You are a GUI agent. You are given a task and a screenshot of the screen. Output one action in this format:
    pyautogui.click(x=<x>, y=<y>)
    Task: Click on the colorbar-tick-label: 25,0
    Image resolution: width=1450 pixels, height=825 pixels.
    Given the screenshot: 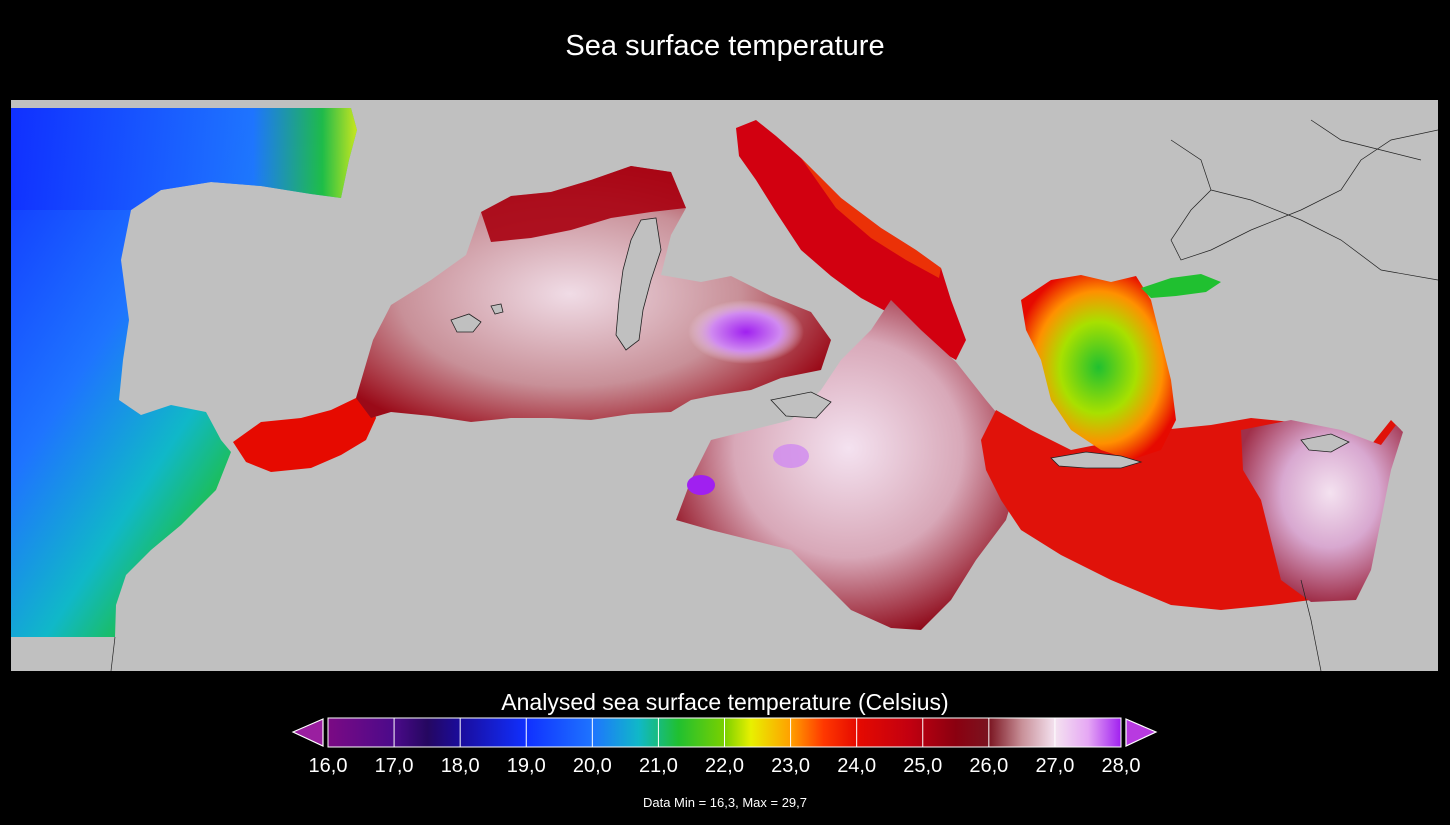 What is the action you would take?
    pyautogui.click(x=923, y=766)
    